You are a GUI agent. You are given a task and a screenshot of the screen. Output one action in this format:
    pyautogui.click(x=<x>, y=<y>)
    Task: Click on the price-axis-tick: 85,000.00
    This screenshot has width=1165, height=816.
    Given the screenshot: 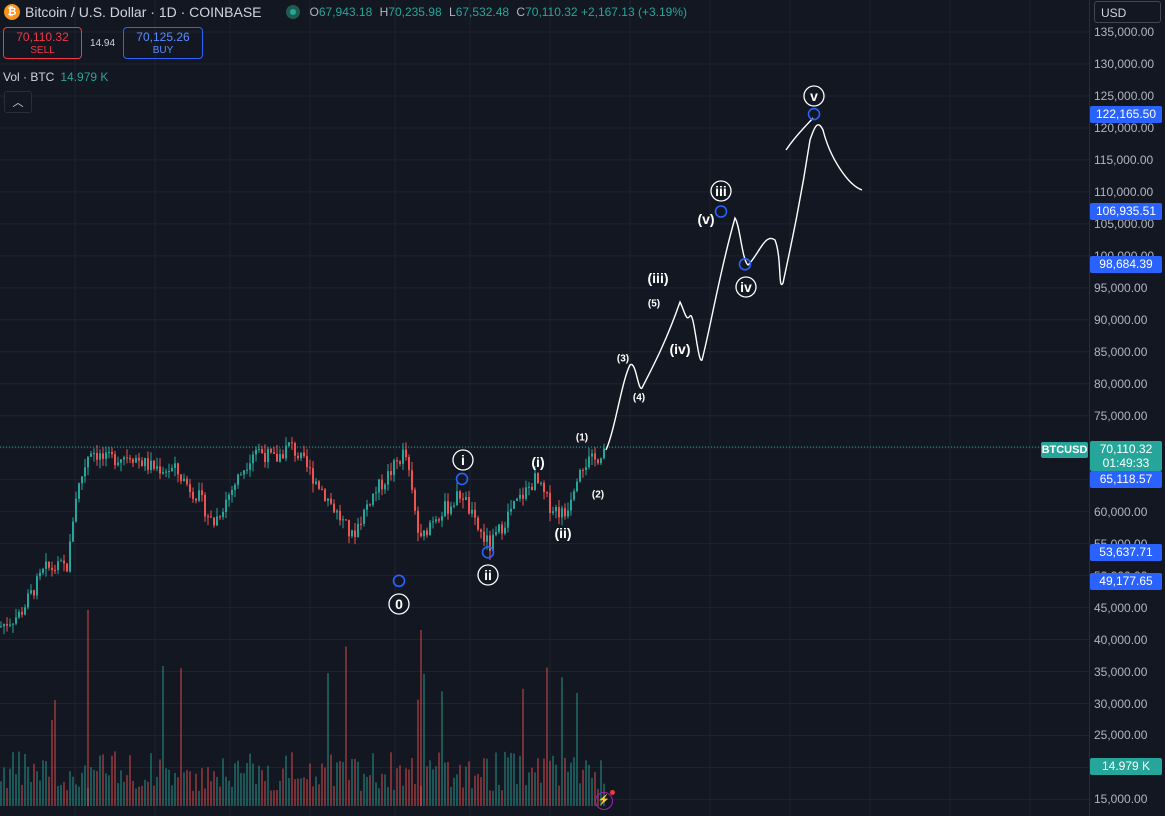 What is the action you would take?
    pyautogui.click(x=1121, y=351)
    